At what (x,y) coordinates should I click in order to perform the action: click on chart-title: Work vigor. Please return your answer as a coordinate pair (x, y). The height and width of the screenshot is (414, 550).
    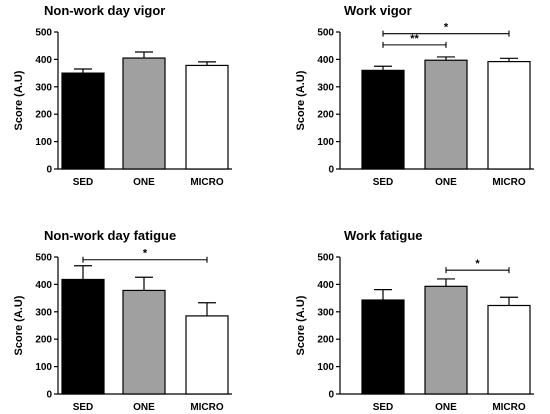
    Looking at the image, I should click on (378, 10).